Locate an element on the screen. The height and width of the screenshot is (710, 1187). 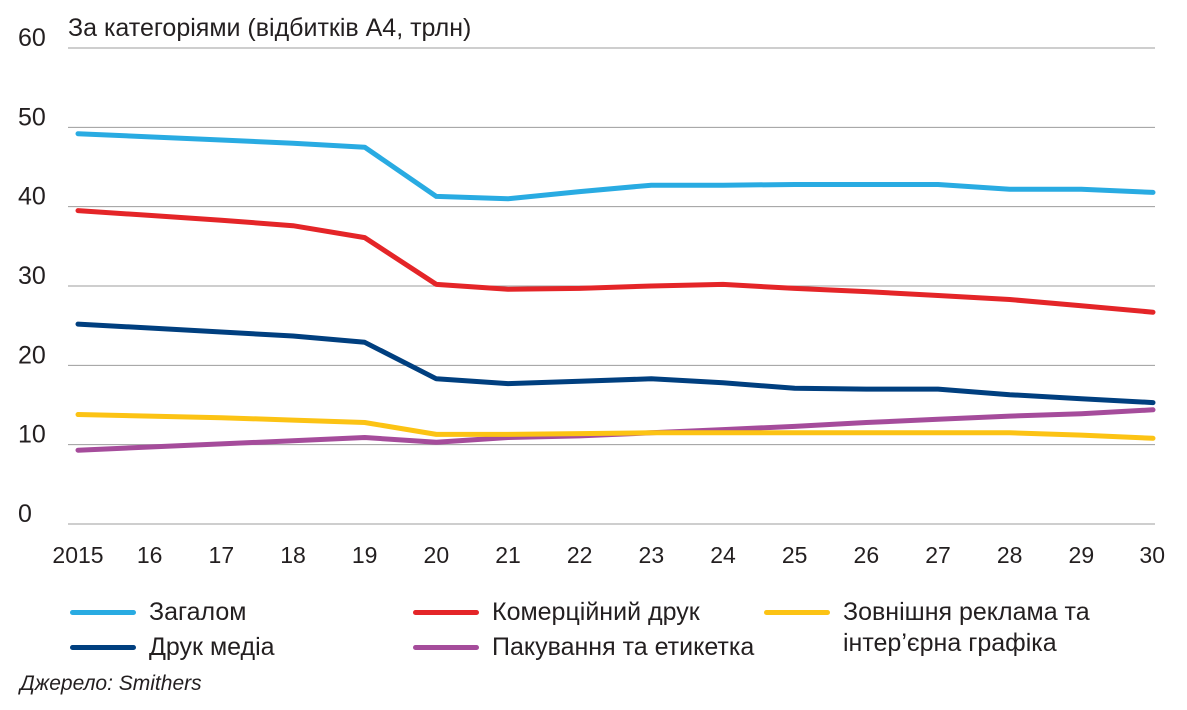
x-tick-label: 19 is located at coordinates (365, 555).